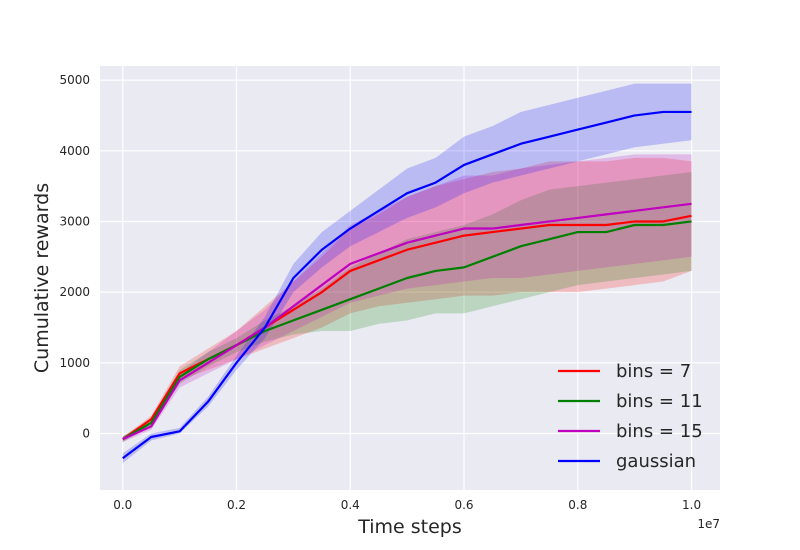 The image size is (800, 550). Describe the element at coordinates (86, 433) in the screenshot. I see `y-tick-label: 0` at that location.